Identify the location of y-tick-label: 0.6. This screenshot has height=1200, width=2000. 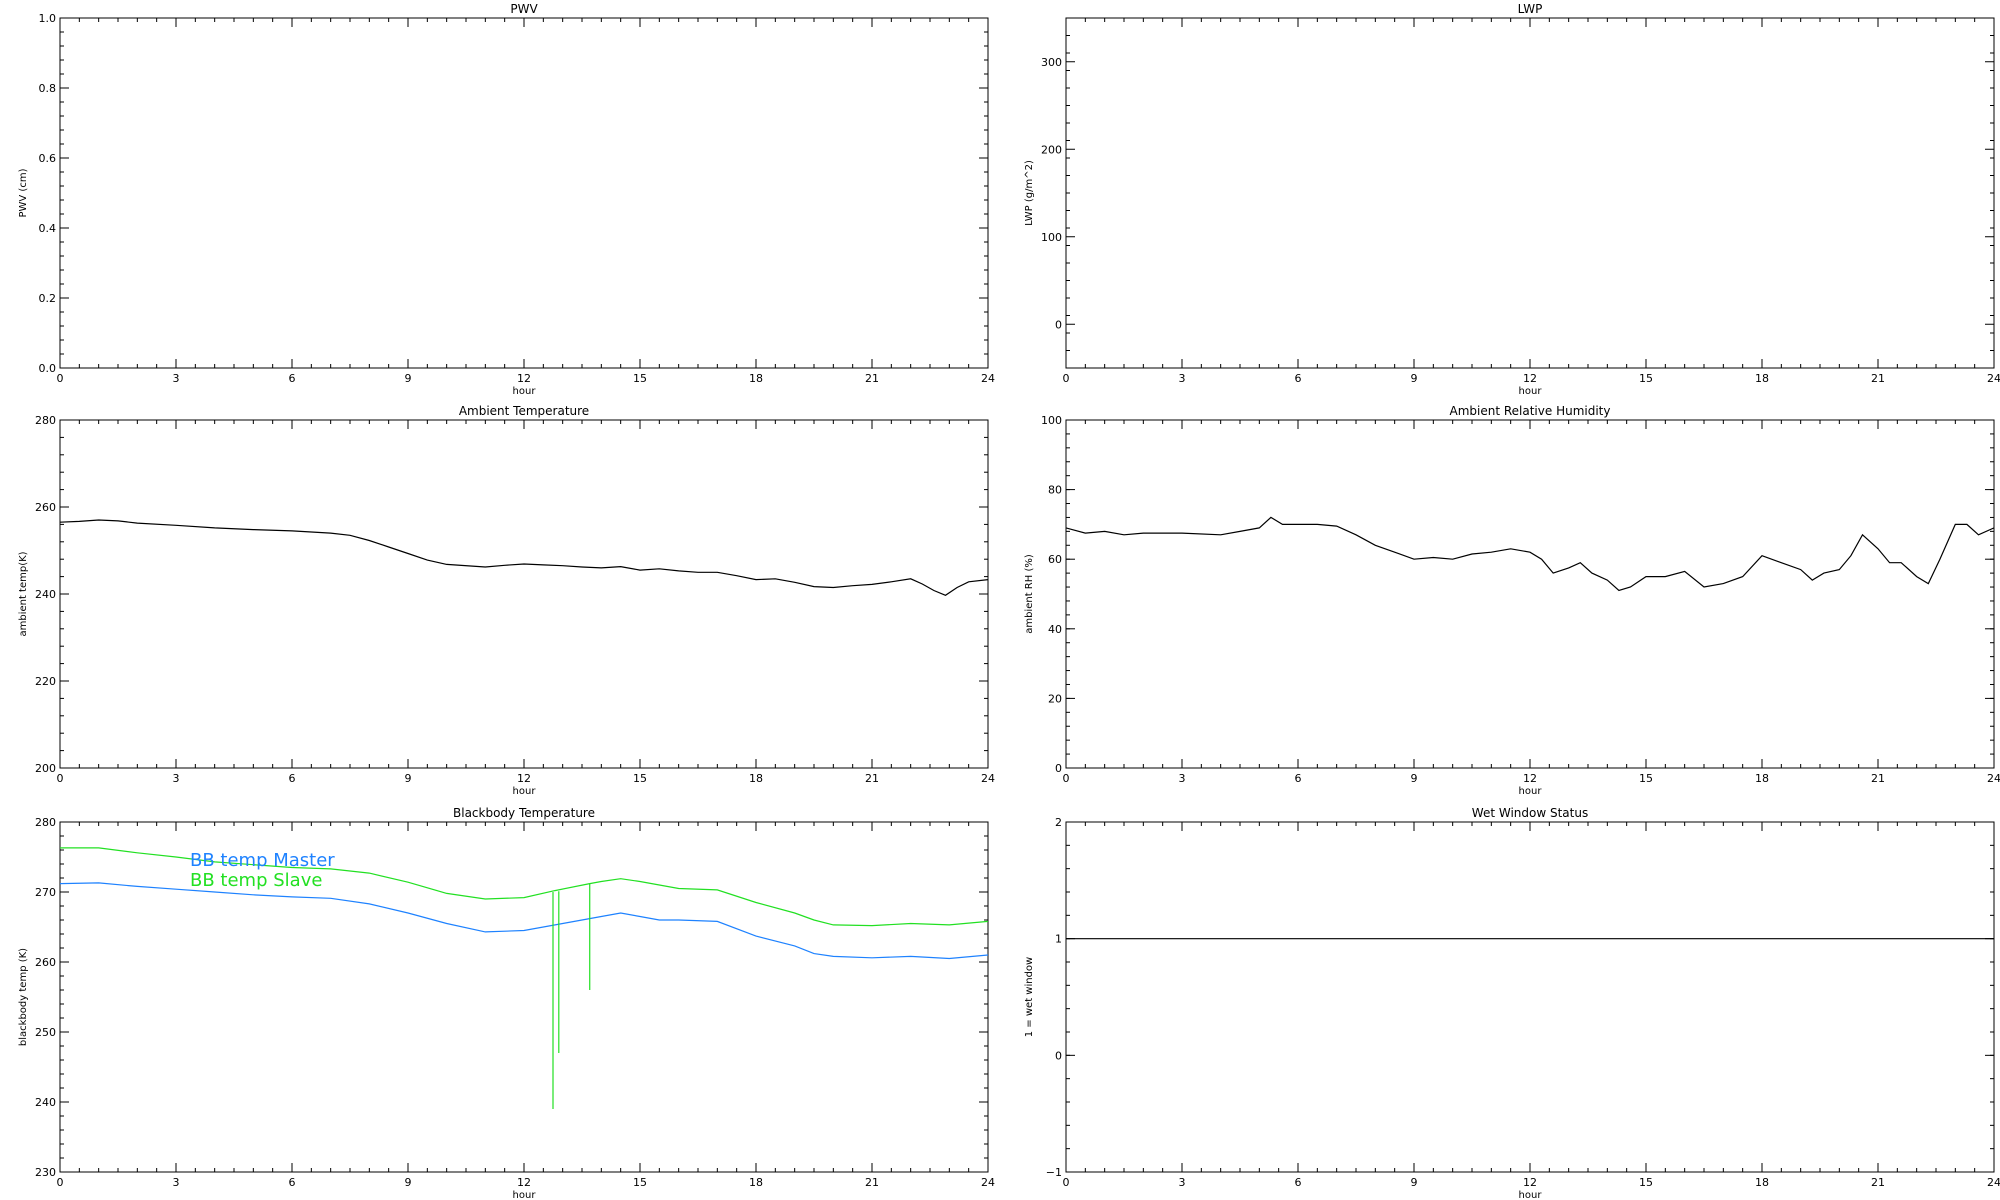
(48, 158).